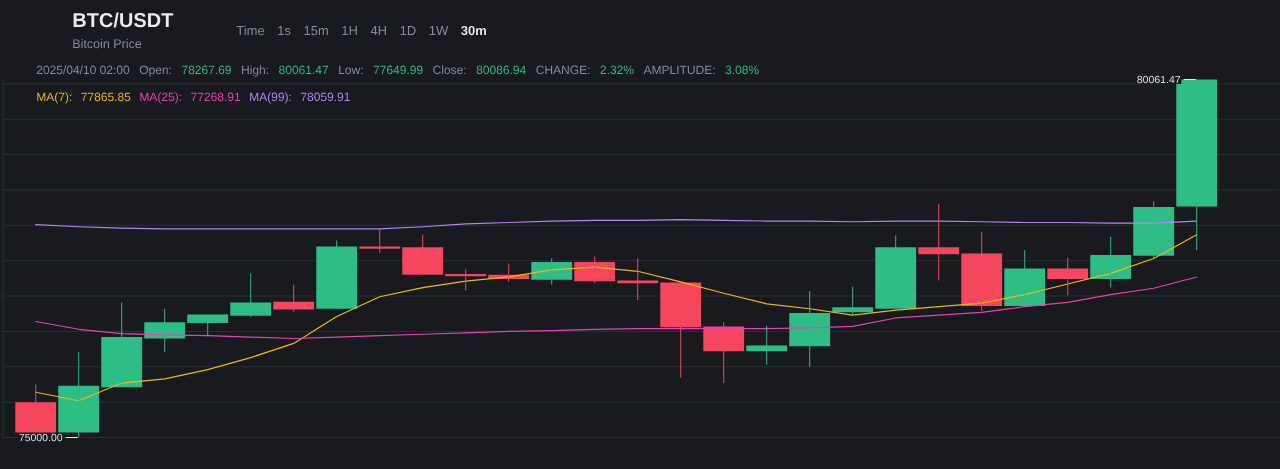 Image resolution: width=1280 pixels, height=469 pixels. Describe the element at coordinates (563, 70) in the screenshot. I see `text: CHANGE:` at that location.